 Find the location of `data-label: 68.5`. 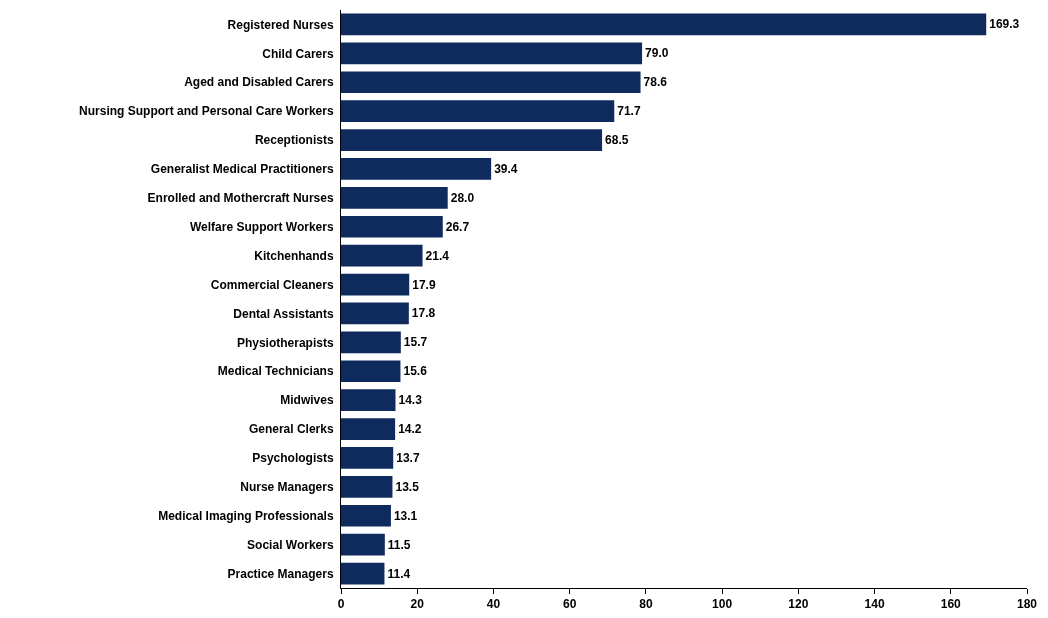

data-label: 68.5 is located at coordinates (617, 140).